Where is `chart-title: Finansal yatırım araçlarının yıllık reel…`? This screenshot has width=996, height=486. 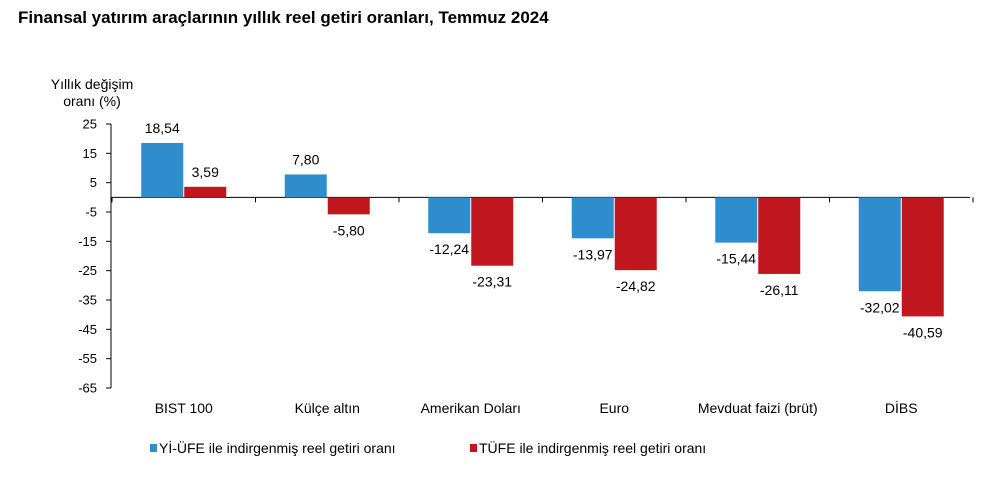
chart-title: Finansal yatırım araçlarının yıllık reel… is located at coordinates (283, 17).